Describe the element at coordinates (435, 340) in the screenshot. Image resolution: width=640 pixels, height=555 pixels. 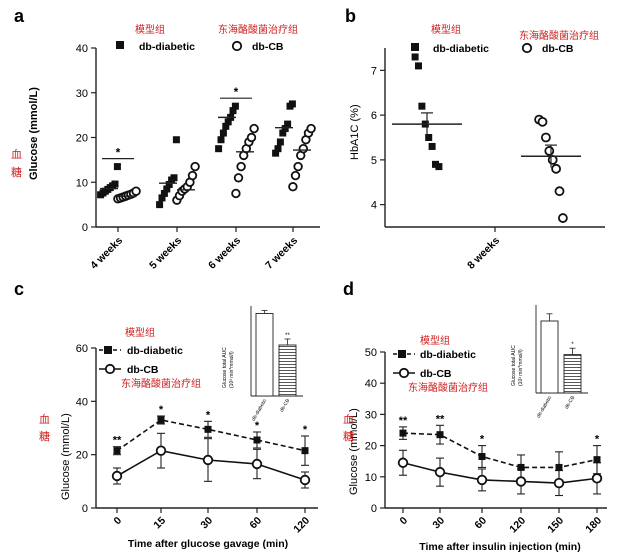
I see `panel-d-legend-note-1: 模型组` at that location.